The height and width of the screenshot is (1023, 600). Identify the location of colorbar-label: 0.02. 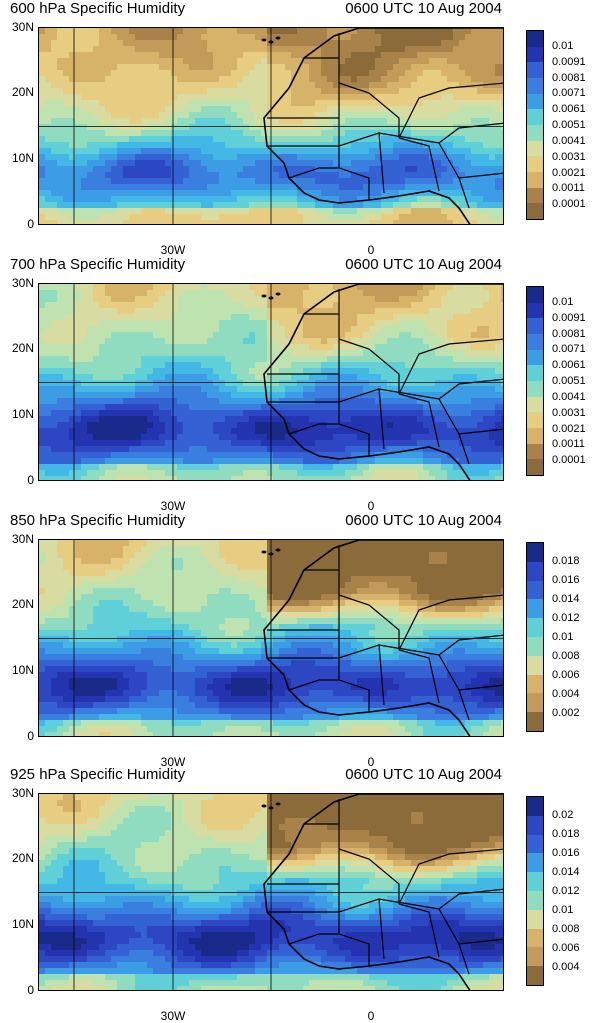
(562, 815).